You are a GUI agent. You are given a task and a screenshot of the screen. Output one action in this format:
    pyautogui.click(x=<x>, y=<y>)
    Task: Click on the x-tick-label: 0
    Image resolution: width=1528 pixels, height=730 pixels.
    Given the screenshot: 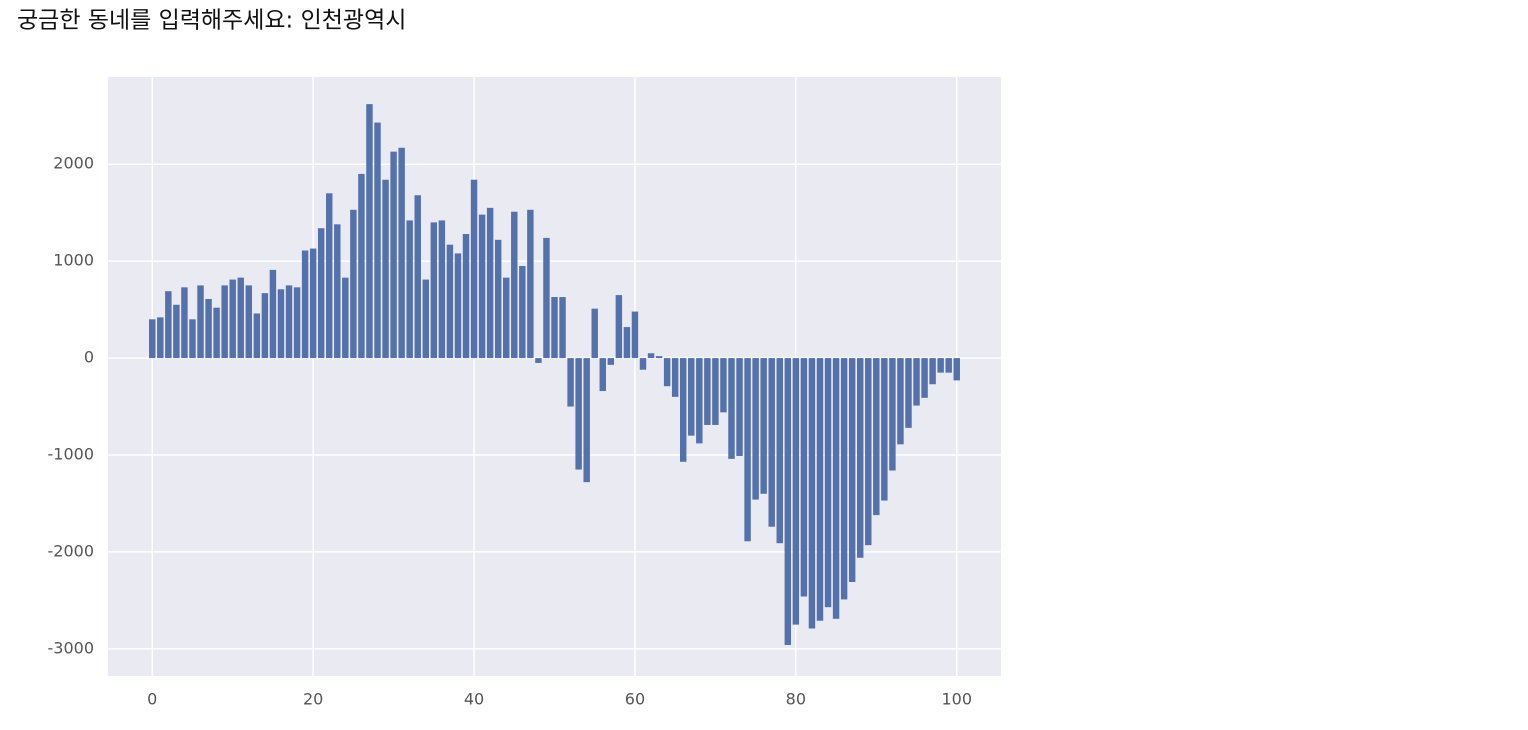 What is the action you would take?
    pyautogui.click(x=152, y=699)
    